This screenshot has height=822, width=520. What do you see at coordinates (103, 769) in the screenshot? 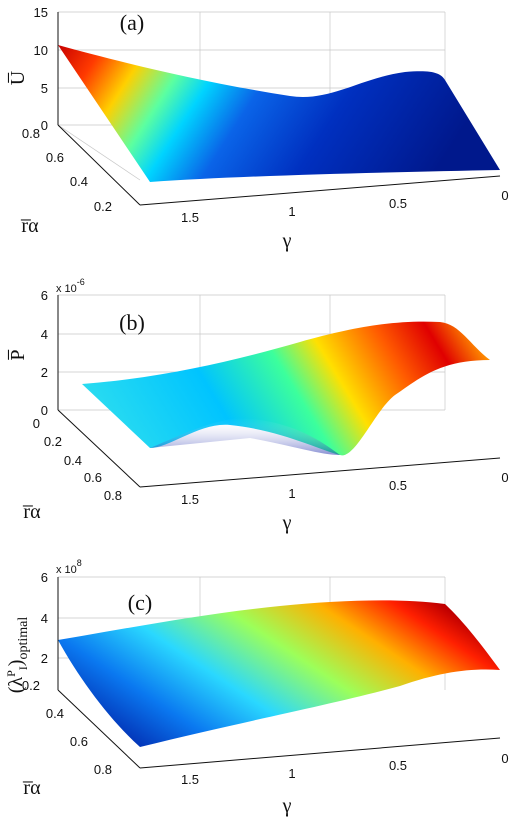
I see `panel-c-y-tick: 0.8` at bounding box center [103, 769].